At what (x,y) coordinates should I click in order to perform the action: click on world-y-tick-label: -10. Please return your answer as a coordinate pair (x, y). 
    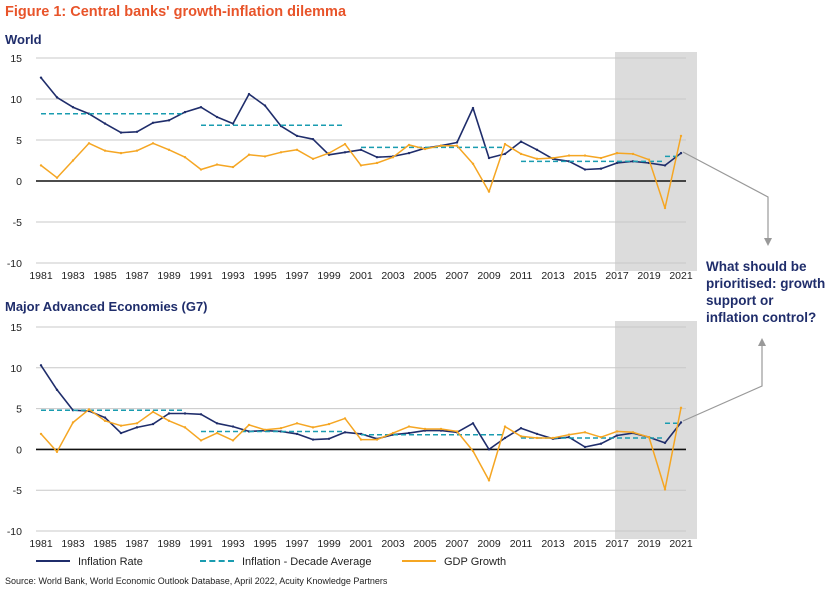
    Looking at the image, I should click on (14, 264).